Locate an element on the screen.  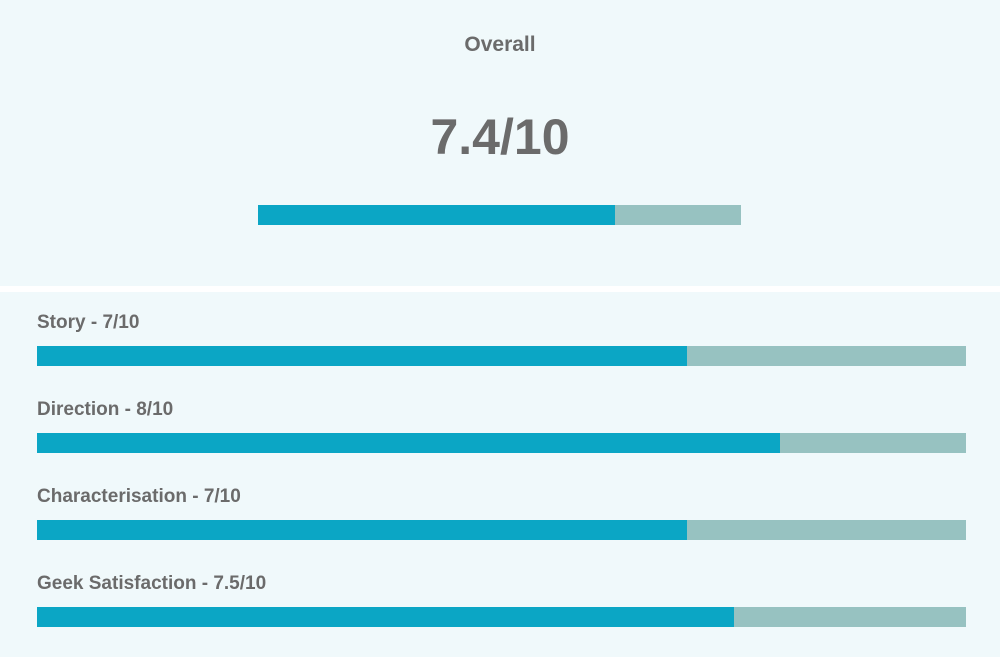
criterion-bar-direction is located at coordinates (501, 443).